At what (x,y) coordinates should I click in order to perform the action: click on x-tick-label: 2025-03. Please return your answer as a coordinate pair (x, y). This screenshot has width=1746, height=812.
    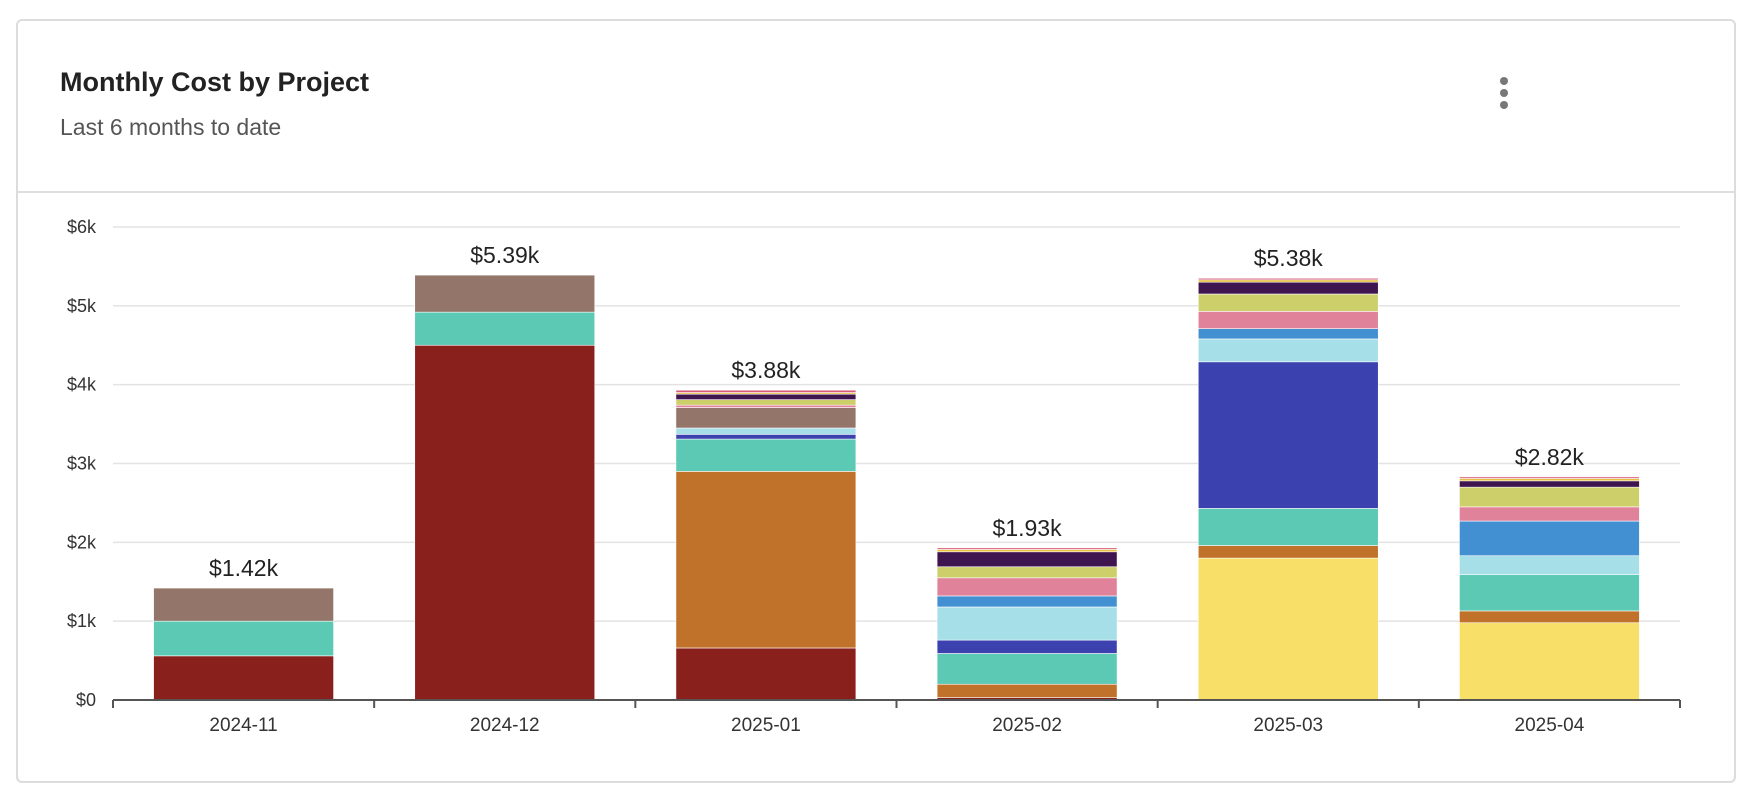
    Looking at the image, I should click on (1288, 725).